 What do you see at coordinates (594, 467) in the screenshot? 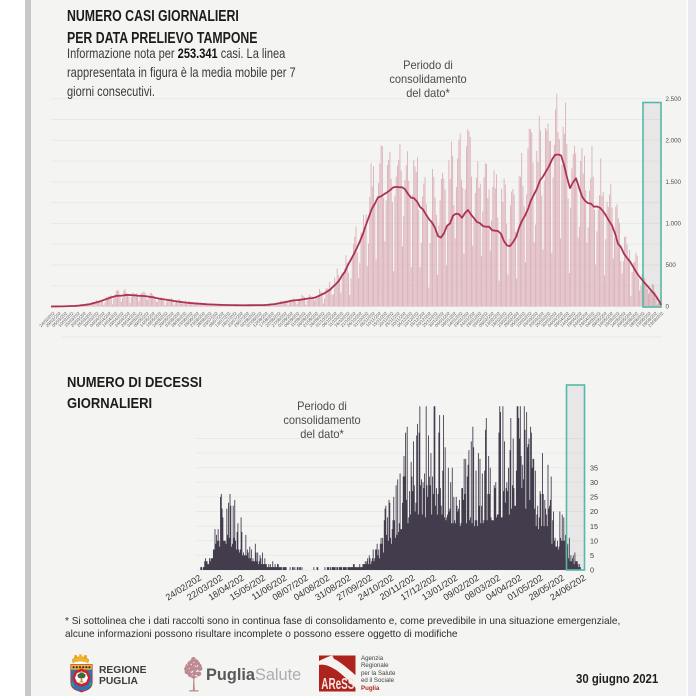
I see `svg-text: 35` at bounding box center [594, 467].